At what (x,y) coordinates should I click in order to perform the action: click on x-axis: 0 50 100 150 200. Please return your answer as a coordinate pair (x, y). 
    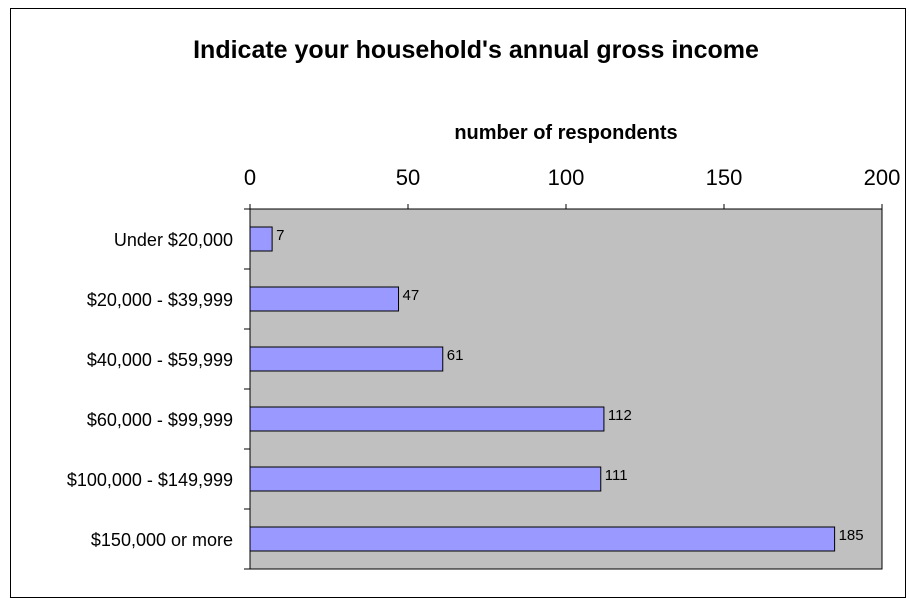
    Looking at the image, I should click on (572, 187).